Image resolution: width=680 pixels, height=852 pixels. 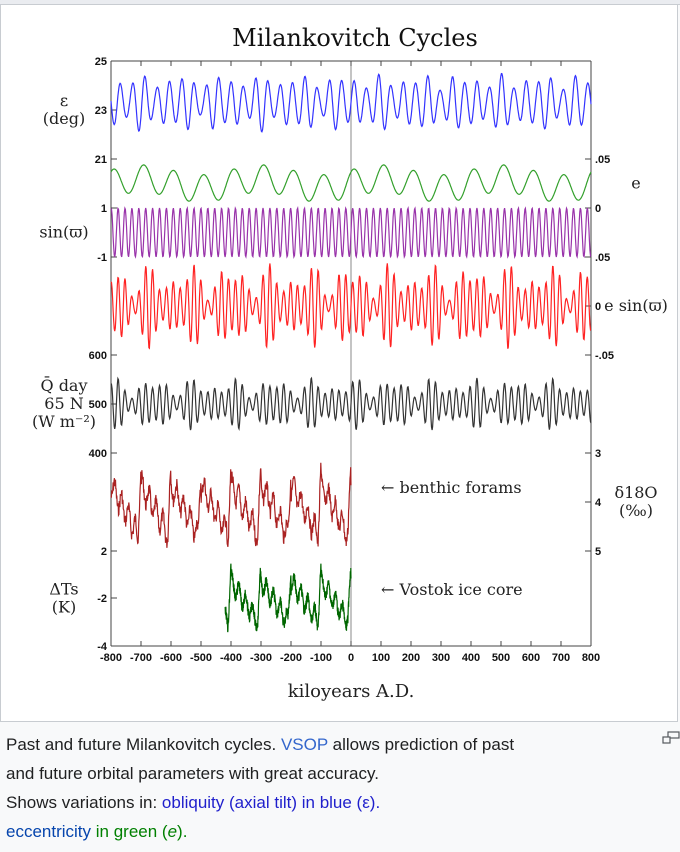 What do you see at coordinates (351, 306) in the screenshot?
I see `series-precession-index` at bounding box center [351, 306].